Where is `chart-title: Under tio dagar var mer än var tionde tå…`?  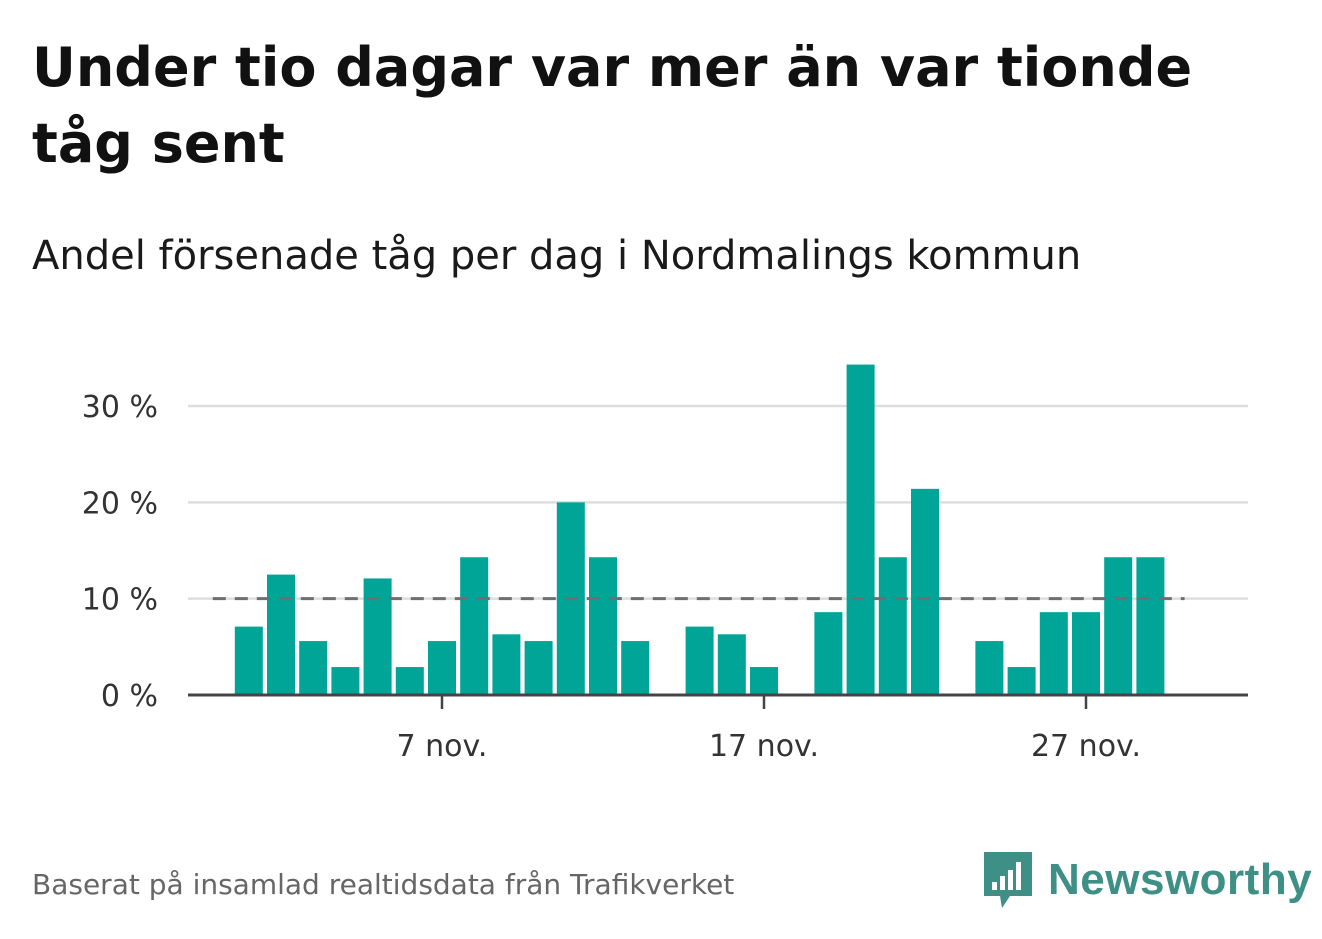
chart-title: Under tio dagar var mer än var tionde tå… is located at coordinates (612, 105).